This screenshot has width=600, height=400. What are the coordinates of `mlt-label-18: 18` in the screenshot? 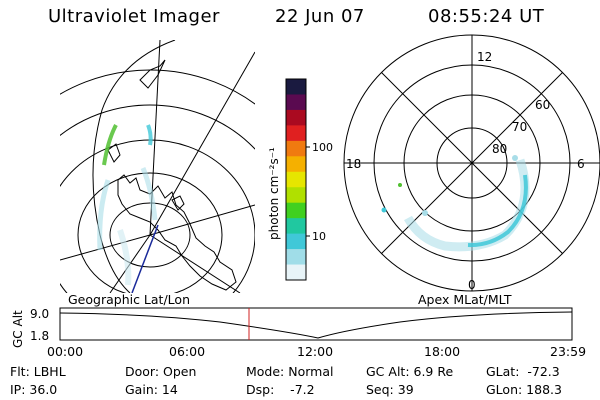 It's located at (353, 164).